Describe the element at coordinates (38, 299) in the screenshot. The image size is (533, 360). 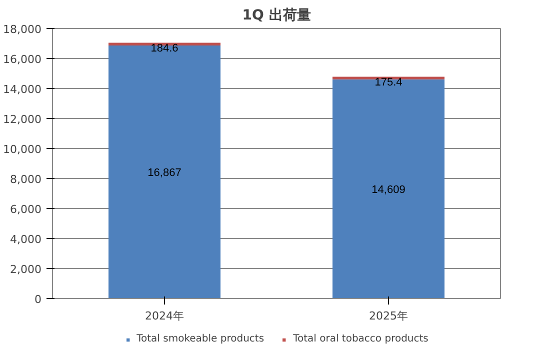
I see `y-tick-label: 0` at that location.